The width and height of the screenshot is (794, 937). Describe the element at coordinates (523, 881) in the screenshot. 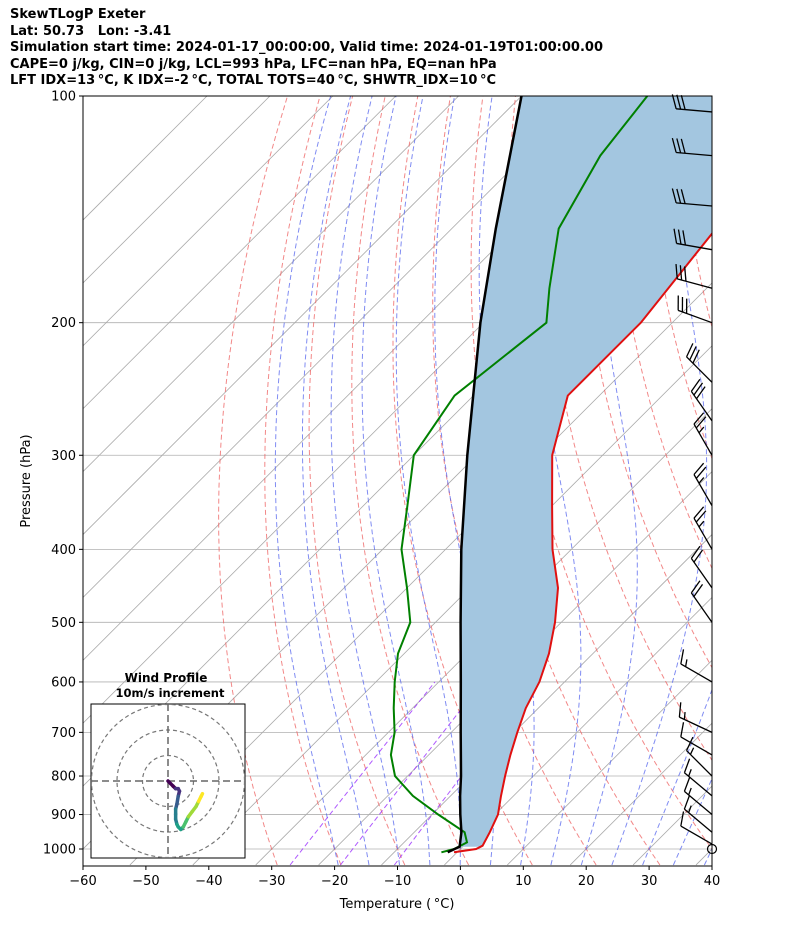

I see `x-tick-label: 10` at that location.